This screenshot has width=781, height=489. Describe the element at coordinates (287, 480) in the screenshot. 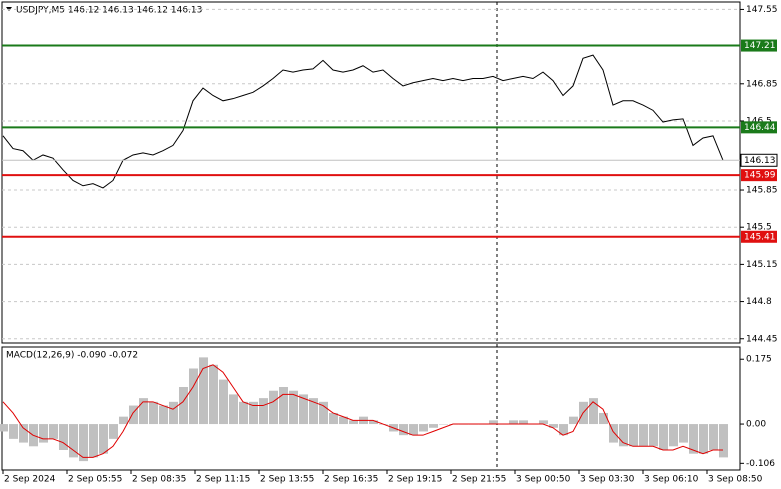

I see `x-tick-label: 2 Sep 13:55` at that location.